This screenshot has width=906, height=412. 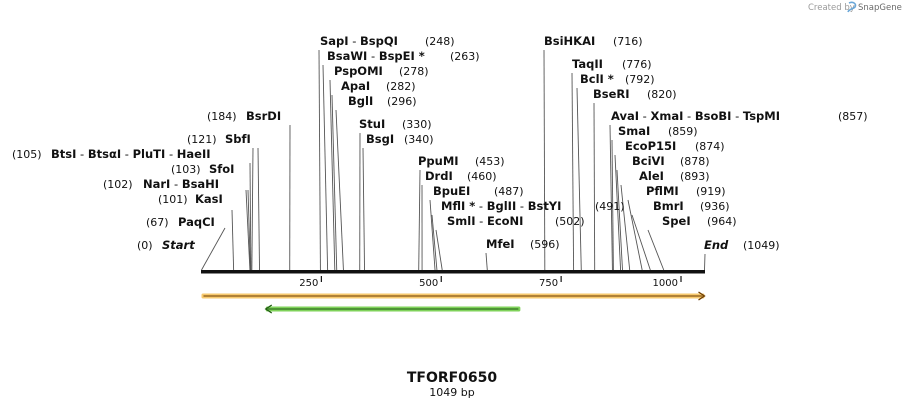 What do you see at coordinates (439, 176) in the screenshot?
I see `enzyme-name-drdi: DrdI` at bounding box center [439, 176].